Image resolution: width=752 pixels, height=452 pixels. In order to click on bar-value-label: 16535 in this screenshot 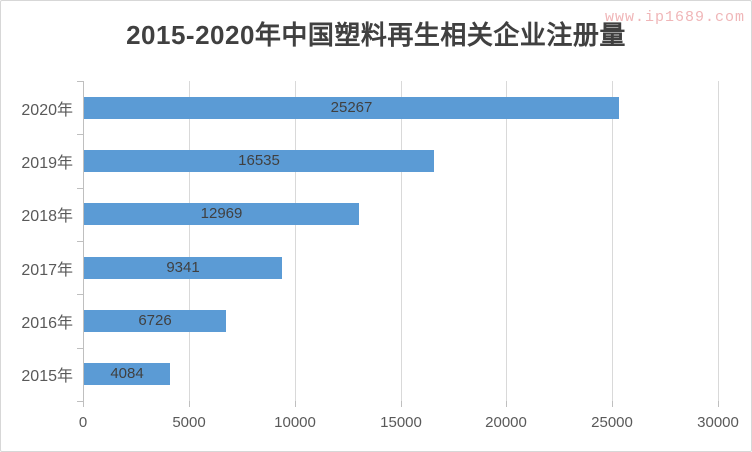, I will do `click(259, 161)`.